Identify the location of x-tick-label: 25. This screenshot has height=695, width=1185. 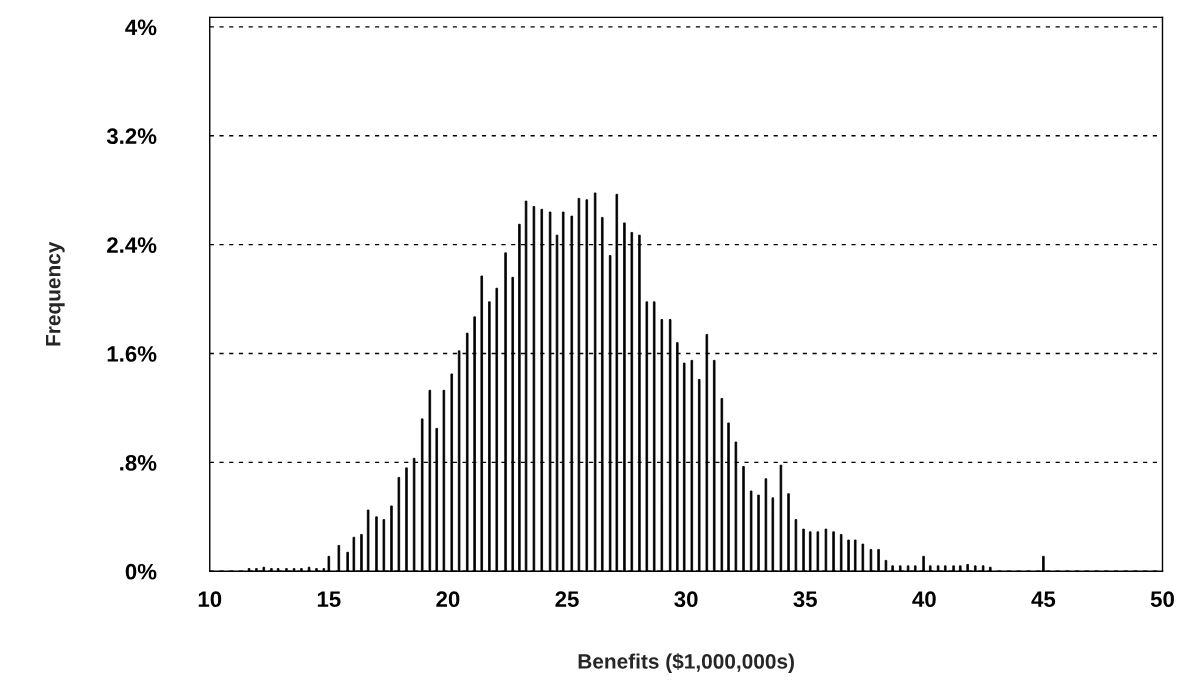
(567, 599).